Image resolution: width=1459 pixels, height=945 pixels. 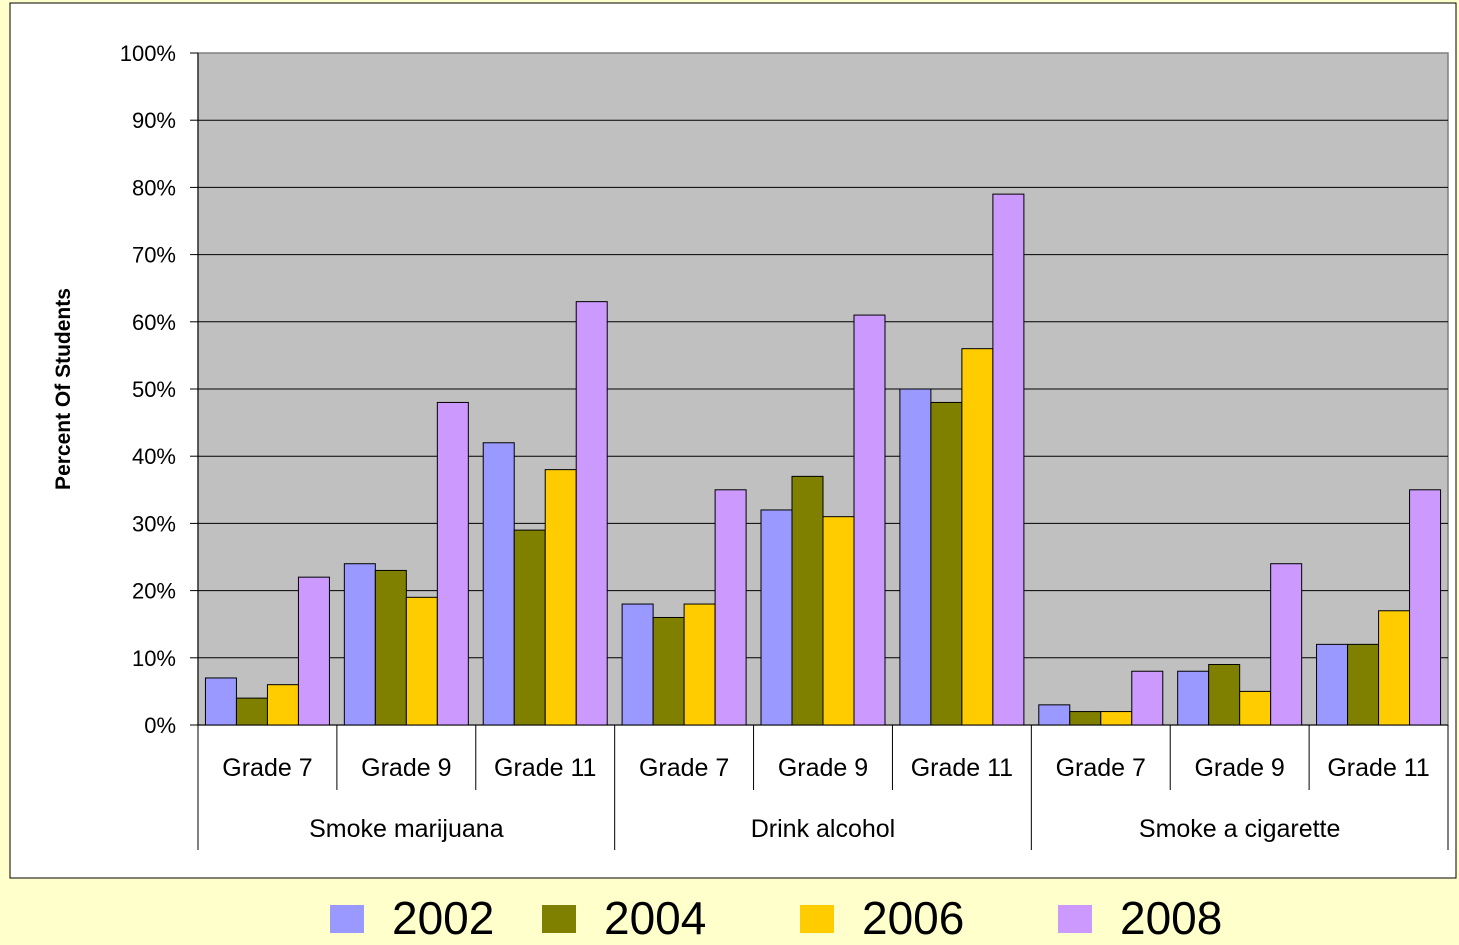 What do you see at coordinates (1240, 829) in the screenshot?
I see `x-group-label: Smoke a cigarette` at bounding box center [1240, 829].